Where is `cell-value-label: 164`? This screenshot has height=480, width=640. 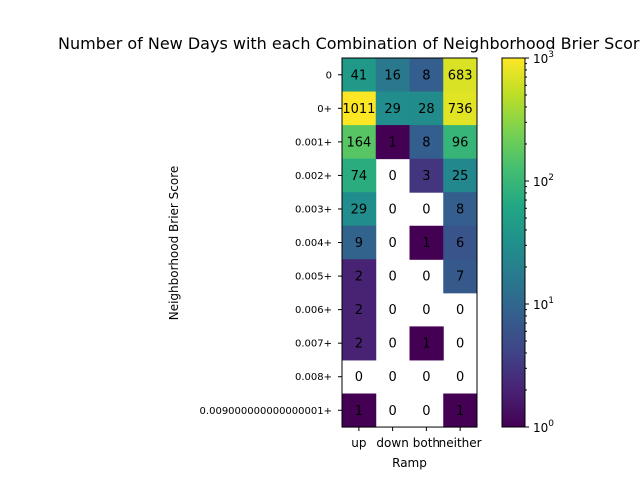
cell-value-label: 164 is located at coordinates (358, 142).